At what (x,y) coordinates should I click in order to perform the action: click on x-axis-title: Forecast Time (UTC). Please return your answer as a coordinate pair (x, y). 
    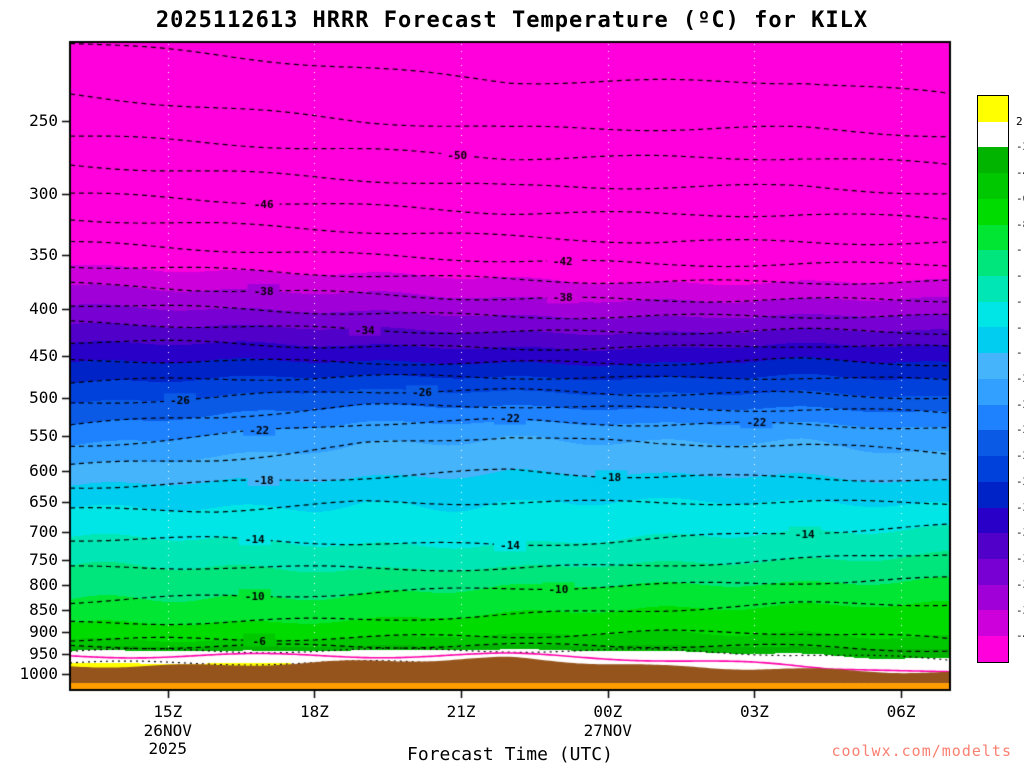
    Looking at the image, I should click on (510, 754).